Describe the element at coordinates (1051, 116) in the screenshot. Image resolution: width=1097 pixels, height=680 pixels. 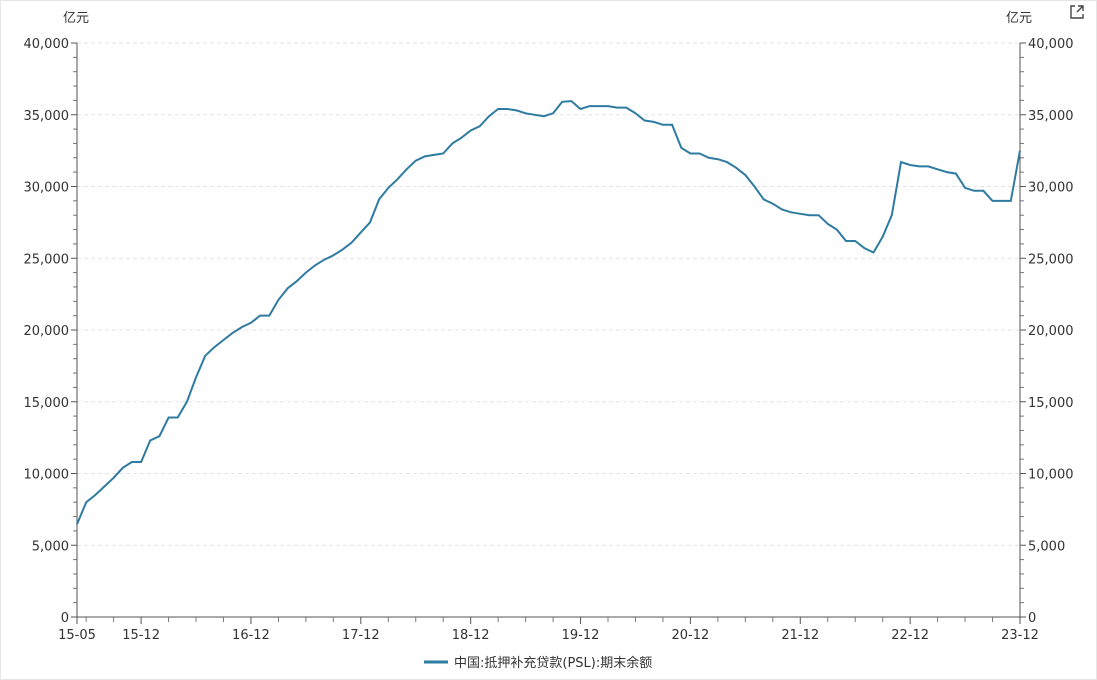
I see `right-y-tick-label: 35,000` at that location.